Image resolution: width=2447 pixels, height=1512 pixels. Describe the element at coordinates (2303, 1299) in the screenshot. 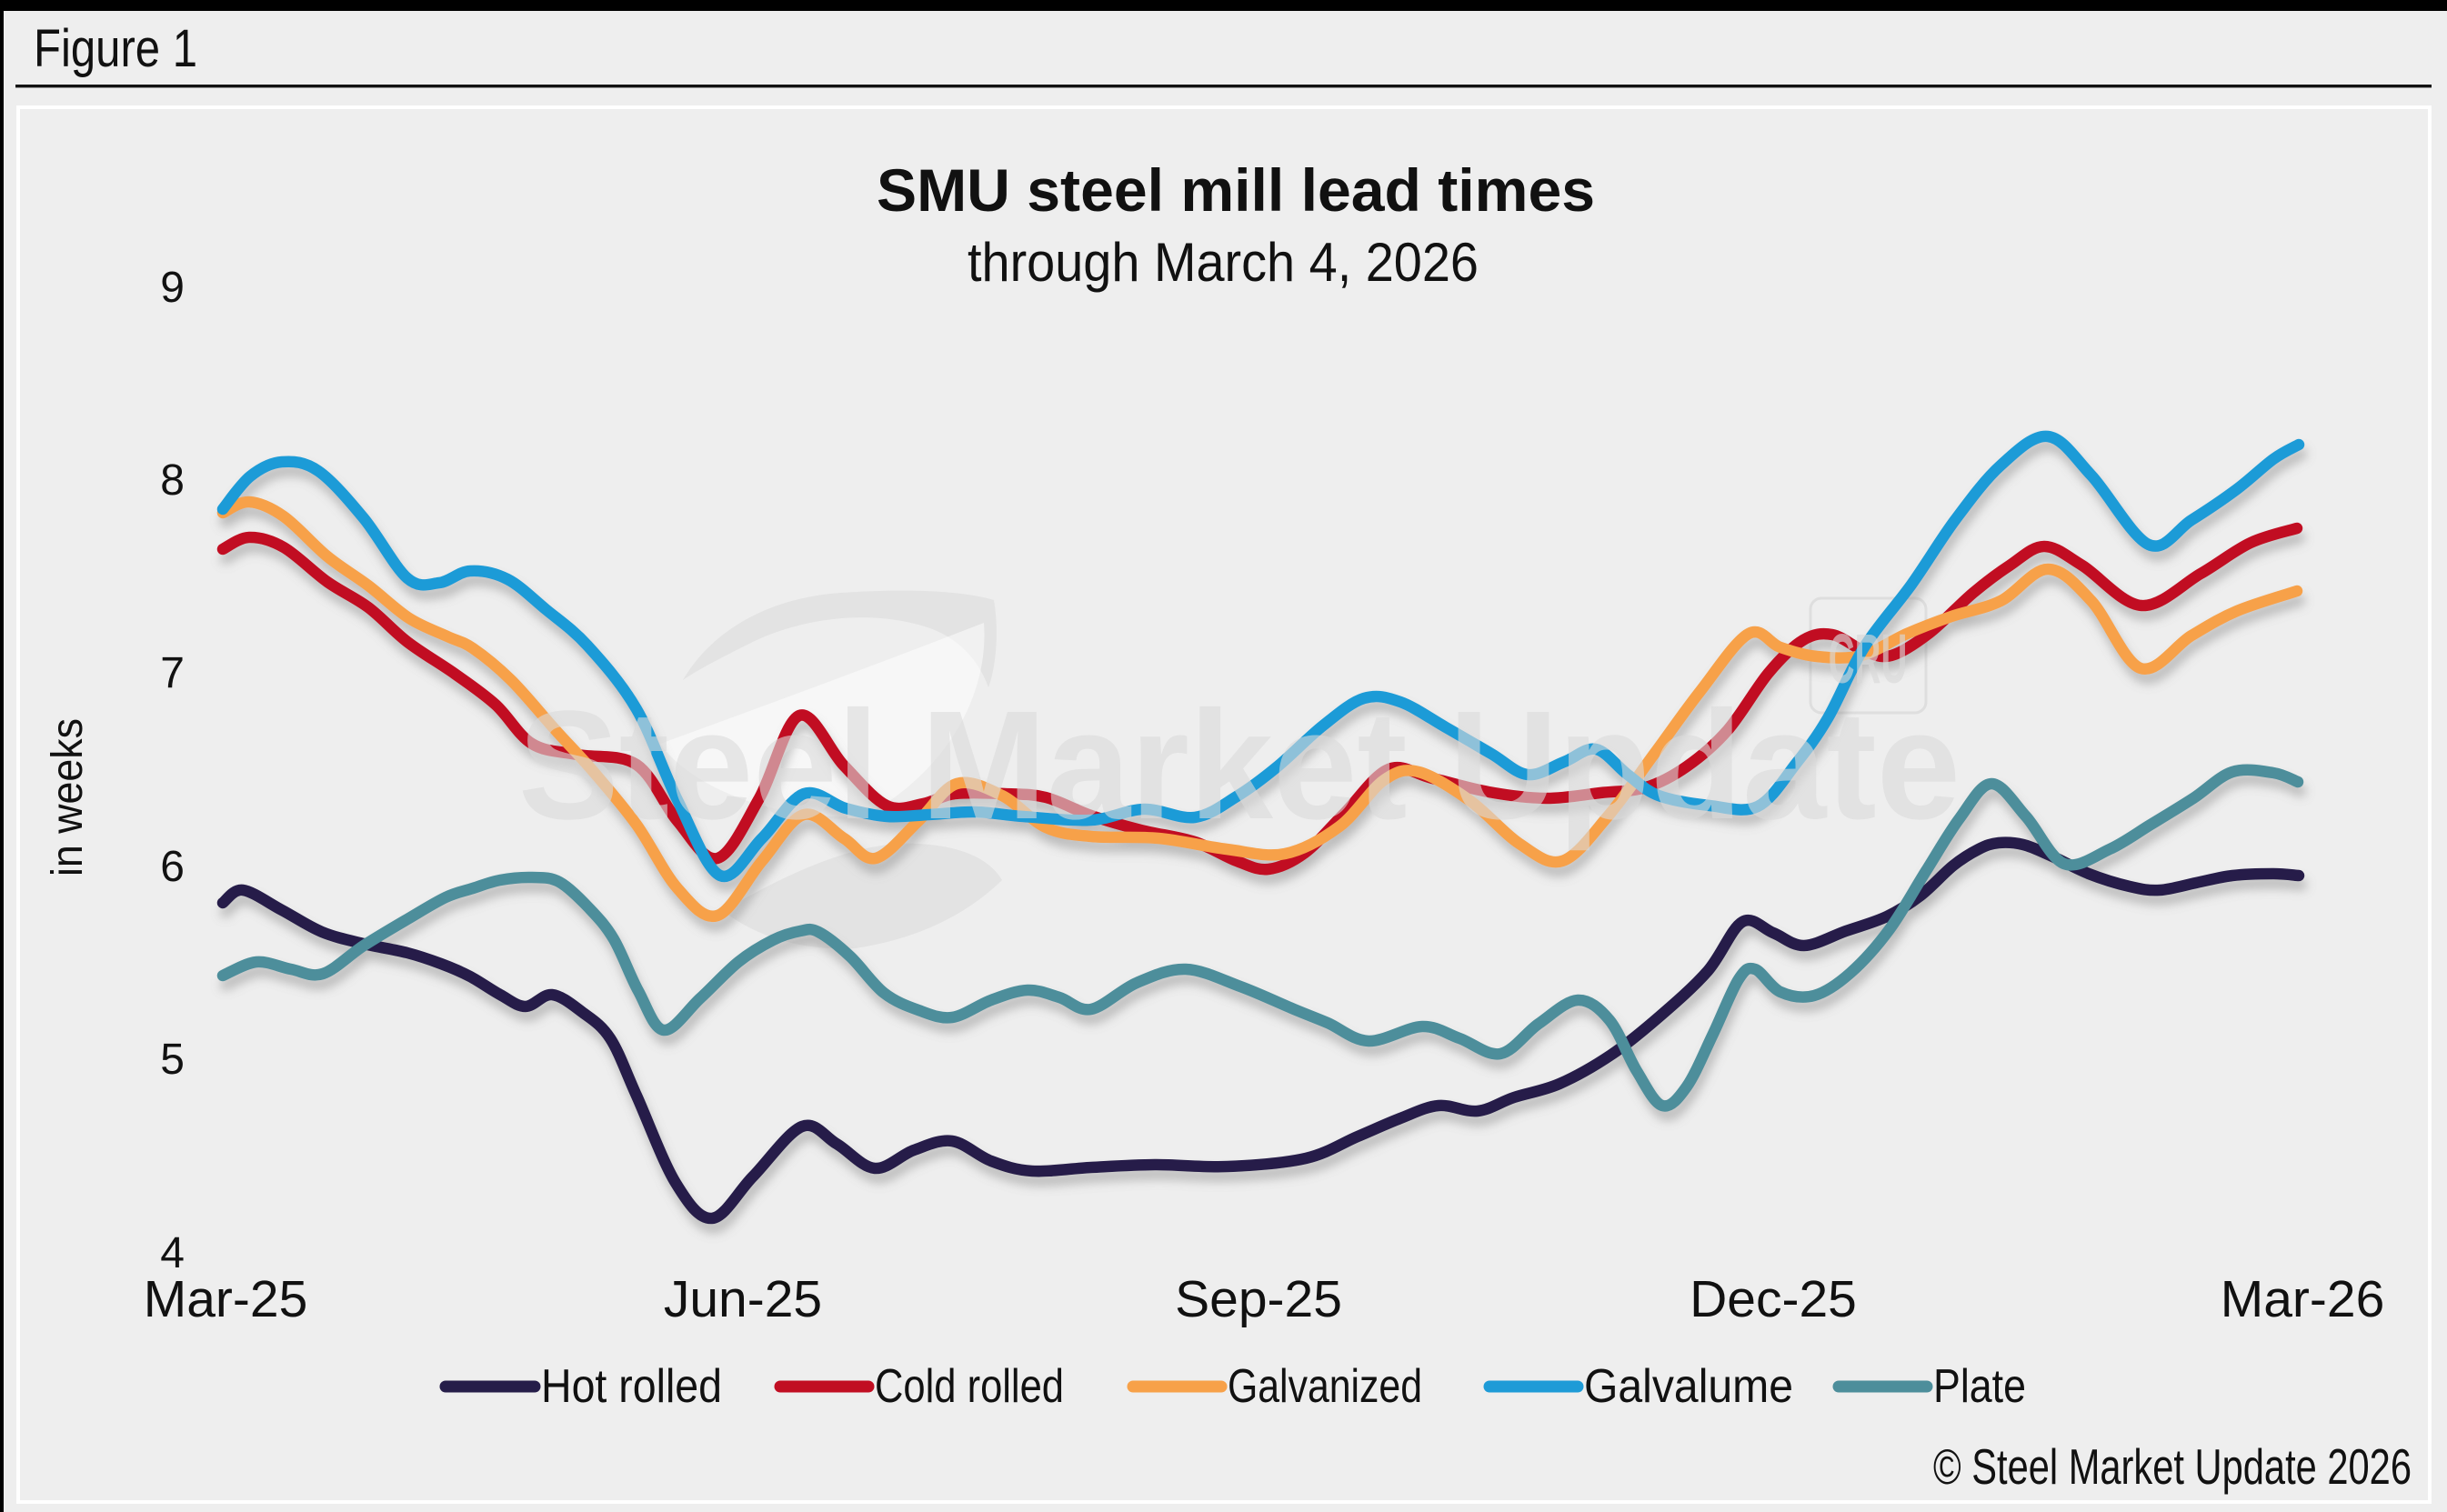

I see `svg-text: Mar-26` at that location.